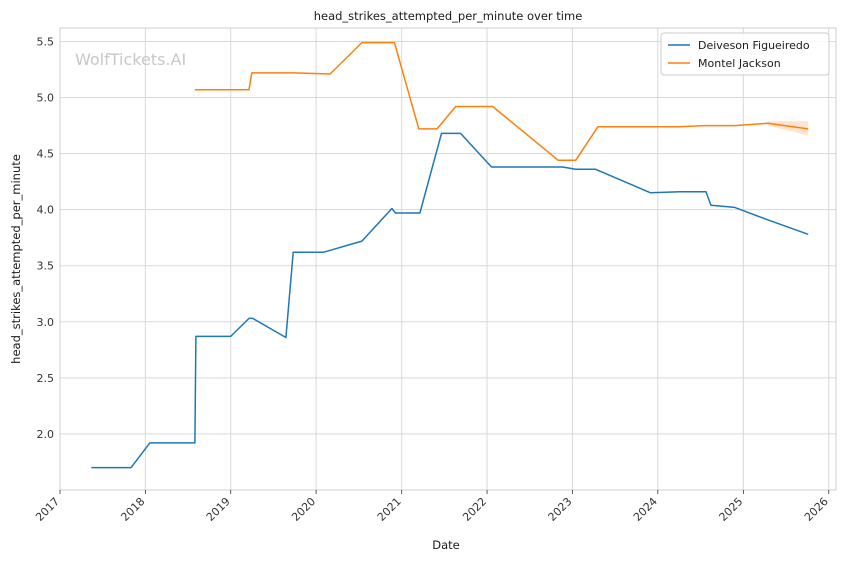 The height and width of the screenshot is (561, 844). Describe the element at coordinates (130, 59) in the screenshot. I see `watermark: WolfTickets.AI` at that location.